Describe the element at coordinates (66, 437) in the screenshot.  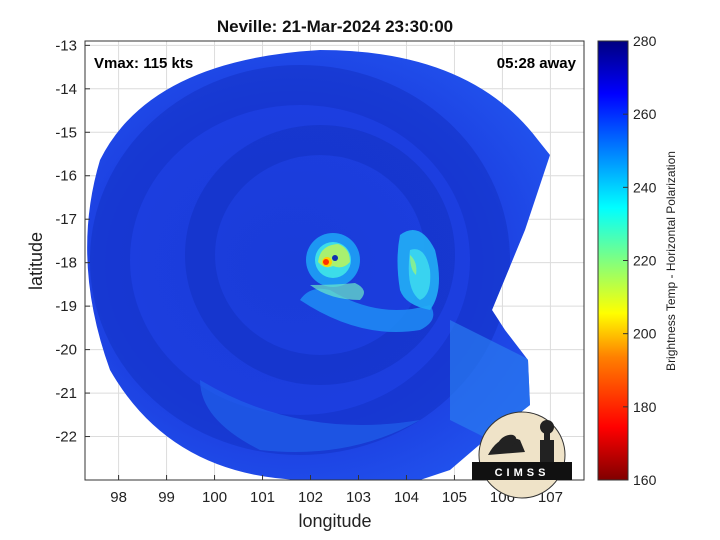
I see `y-tick-label: -22` at that location.